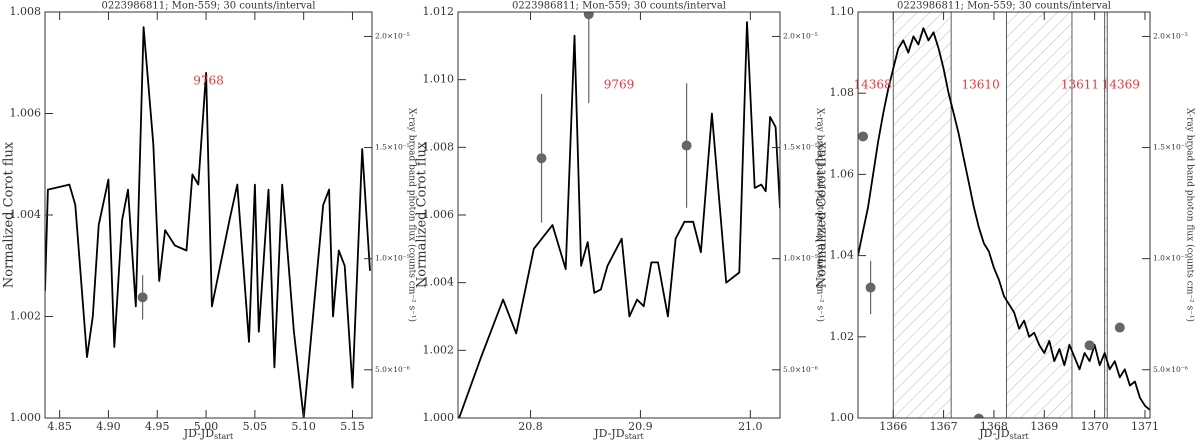 The height and width of the screenshot is (442, 1200). What do you see at coordinates (530, 426) in the screenshot?
I see `x-tick-label: 20.8` at bounding box center [530, 426].